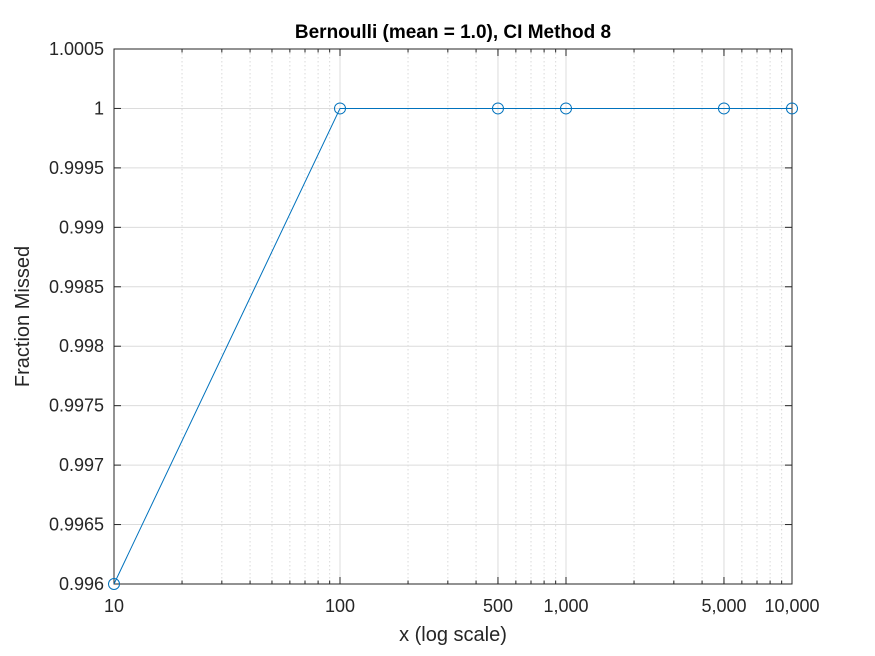 The height and width of the screenshot is (656, 875). I want to click on chart-title: Bernoulli (mean = 1.0), CI Method 8, so click(453, 32).